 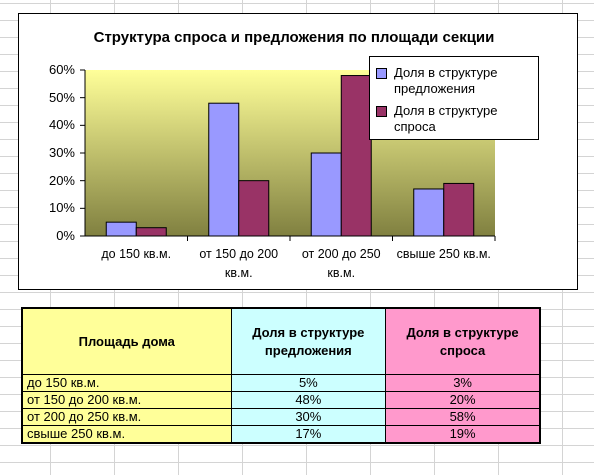 I want to click on x-category-label: свыше 250 кв.м., so click(x=443, y=254).